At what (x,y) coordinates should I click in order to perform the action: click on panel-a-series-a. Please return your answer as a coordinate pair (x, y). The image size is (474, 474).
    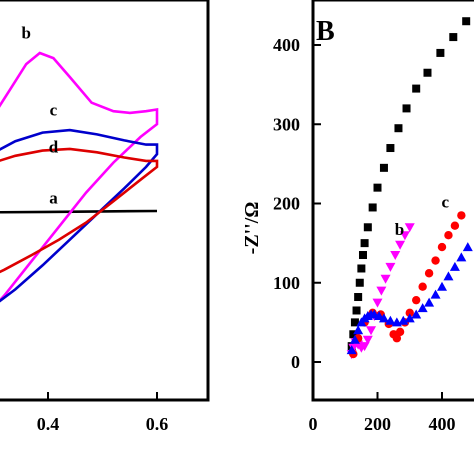
    Looking at the image, I should click on (79, 211).